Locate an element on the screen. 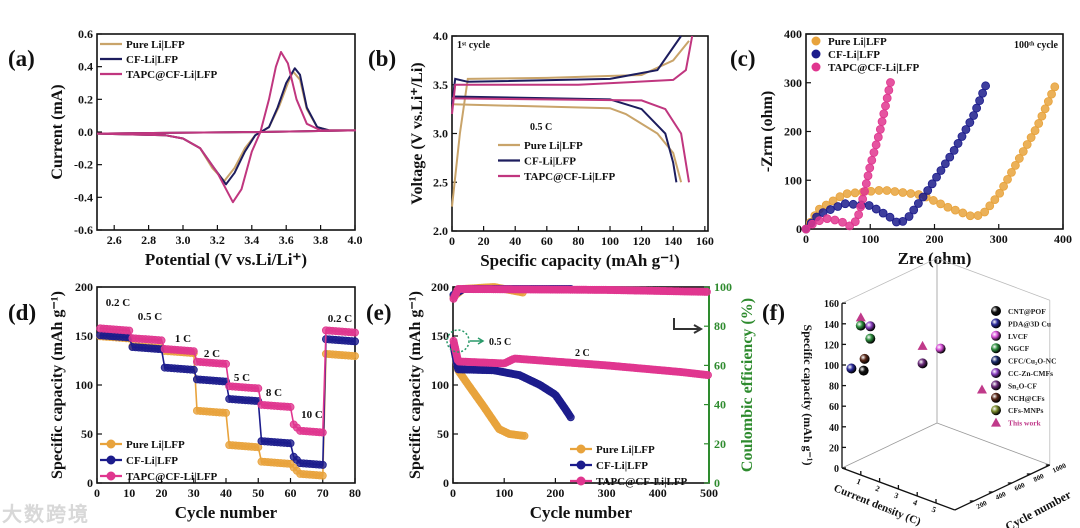  data-point-sn-o-cf is located at coordinates (922, 363).